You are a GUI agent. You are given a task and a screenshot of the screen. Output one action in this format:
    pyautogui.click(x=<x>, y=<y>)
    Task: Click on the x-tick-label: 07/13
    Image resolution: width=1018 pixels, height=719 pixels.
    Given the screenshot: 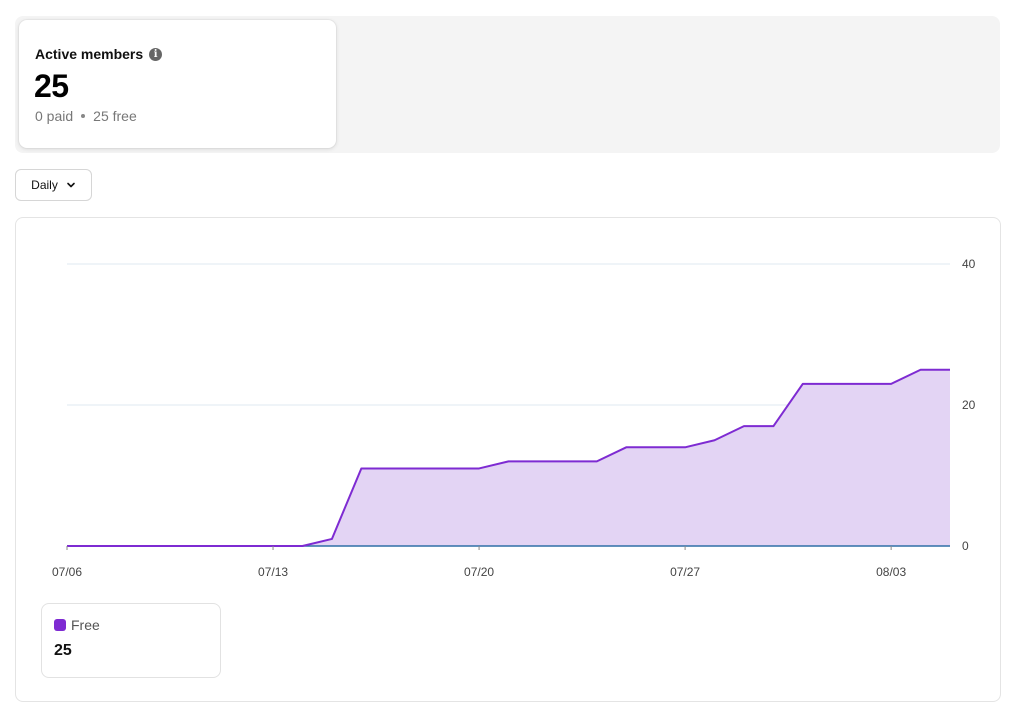 What is the action you would take?
    pyautogui.click(x=273, y=572)
    